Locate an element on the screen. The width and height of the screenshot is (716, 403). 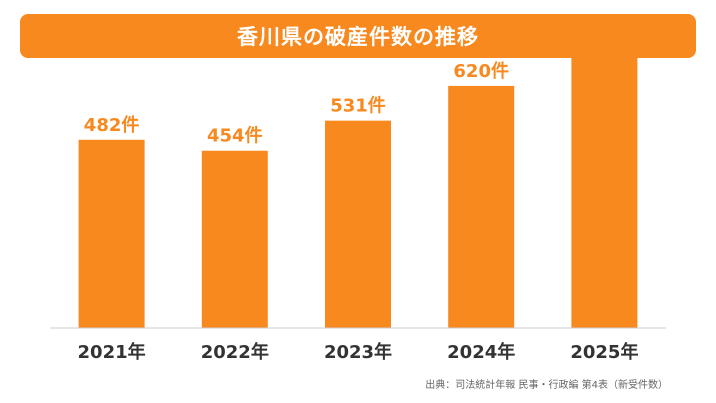
data-label: 454件 is located at coordinates (235, 136).